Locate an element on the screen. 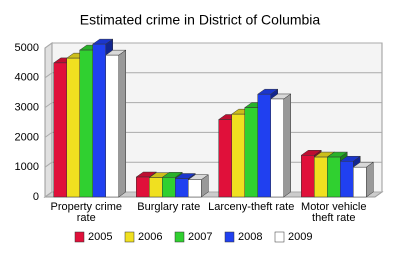 The height and width of the screenshot is (271, 400). y-tick-label: 0 is located at coordinates (36, 197).